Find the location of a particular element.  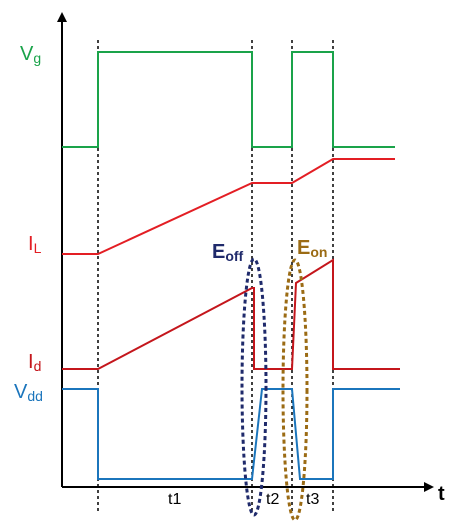

id-label: Id is located at coordinates (34, 362).